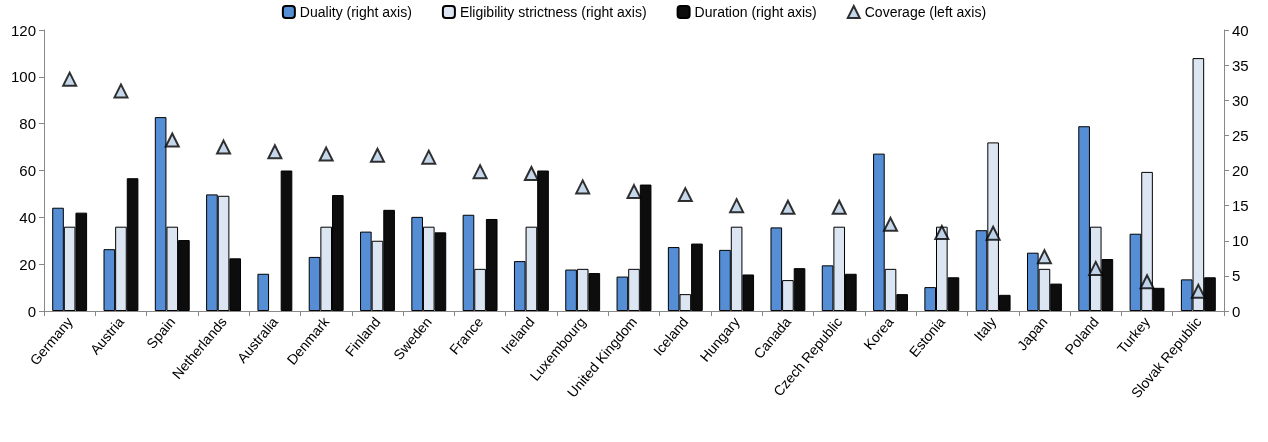 This screenshot has height=442, width=1268. What do you see at coordinates (925, 12) in the screenshot?
I see `legend-label: Coverage (left axis)` at bounding box center [925, 12].